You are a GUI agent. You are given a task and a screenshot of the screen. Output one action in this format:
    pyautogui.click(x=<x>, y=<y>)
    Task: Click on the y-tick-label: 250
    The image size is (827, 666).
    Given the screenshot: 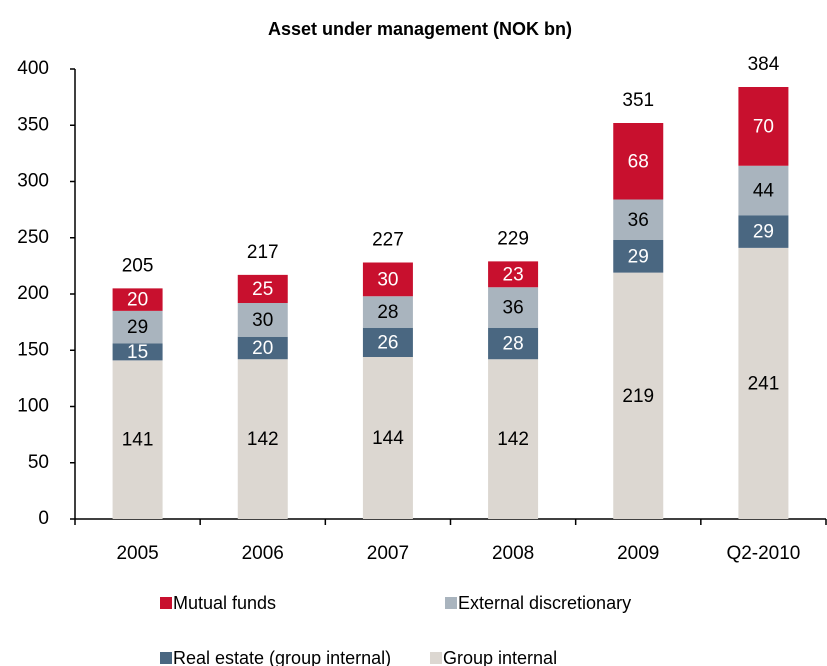 What is the action you would take?
    pyautogui.click(x=33, y=237)
    